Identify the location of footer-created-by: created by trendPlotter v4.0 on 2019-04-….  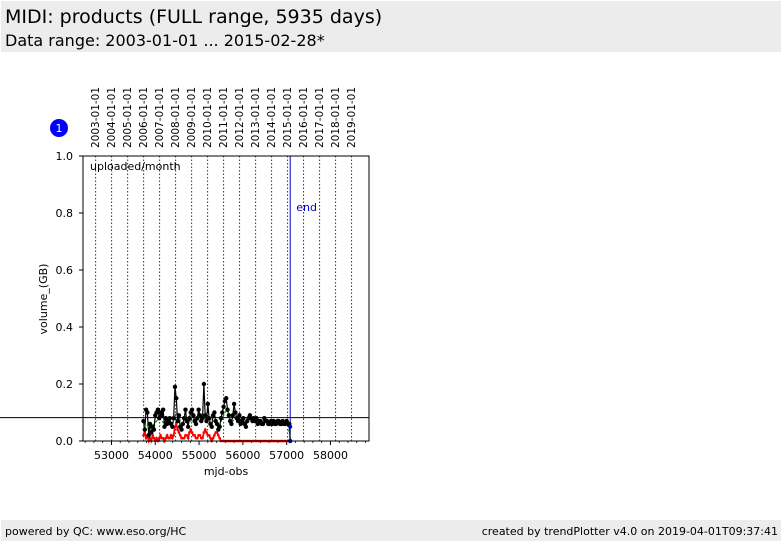
(629, 531).